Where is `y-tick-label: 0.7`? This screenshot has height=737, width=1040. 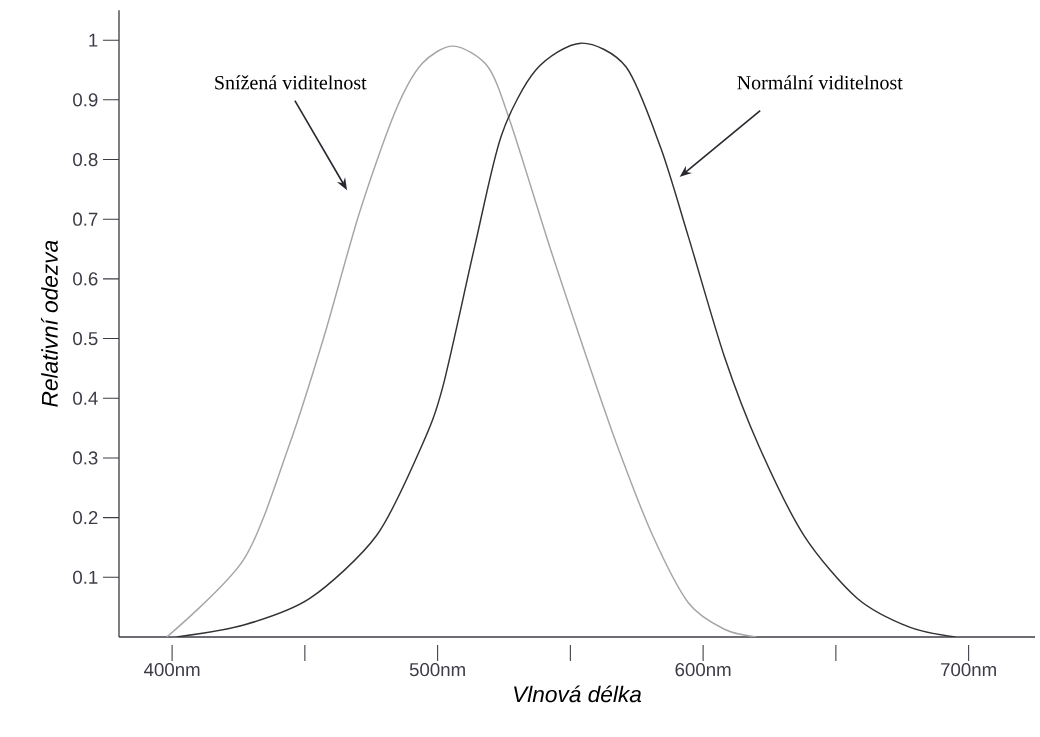
y-tick-label: 0.7 is located at coordinates (85, 219).